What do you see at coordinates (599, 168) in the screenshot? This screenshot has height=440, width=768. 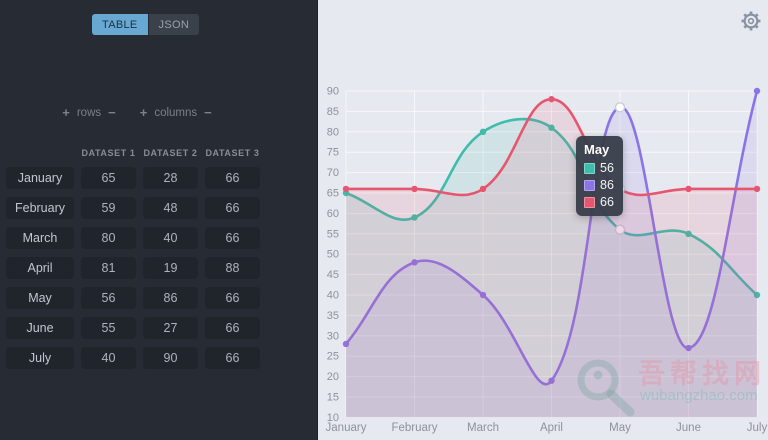 I see `tooltip-item: 56` at bounding box center [599, 168].